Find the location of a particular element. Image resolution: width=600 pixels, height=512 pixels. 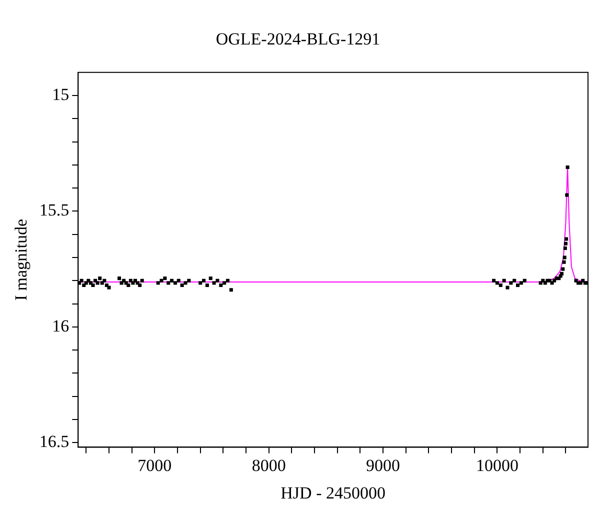

y-tick-label: 16 is located at coordinates (61, 326).